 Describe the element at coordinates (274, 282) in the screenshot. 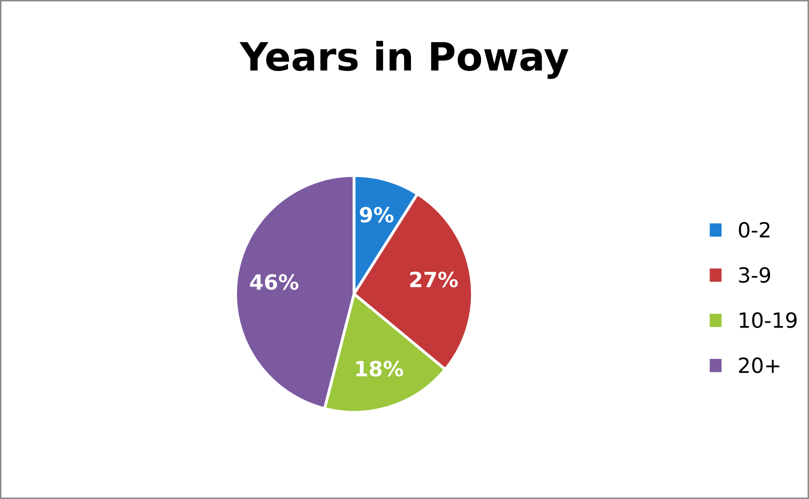

I see `data-label: 46%` at that location.